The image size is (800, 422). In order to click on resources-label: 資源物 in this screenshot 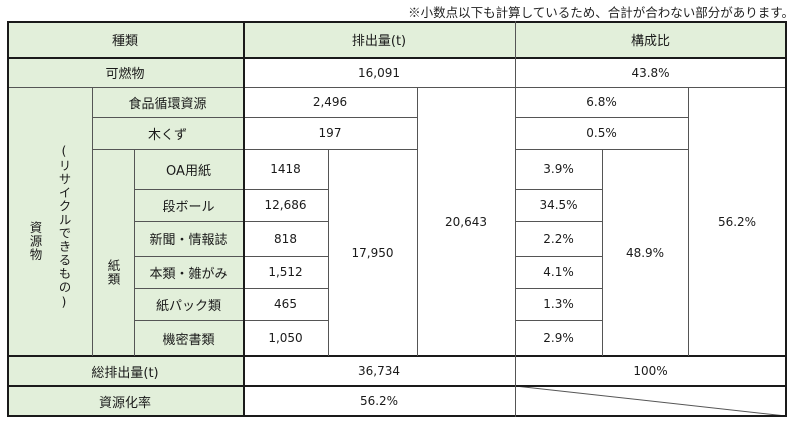, I will do `click(35, 241)`.